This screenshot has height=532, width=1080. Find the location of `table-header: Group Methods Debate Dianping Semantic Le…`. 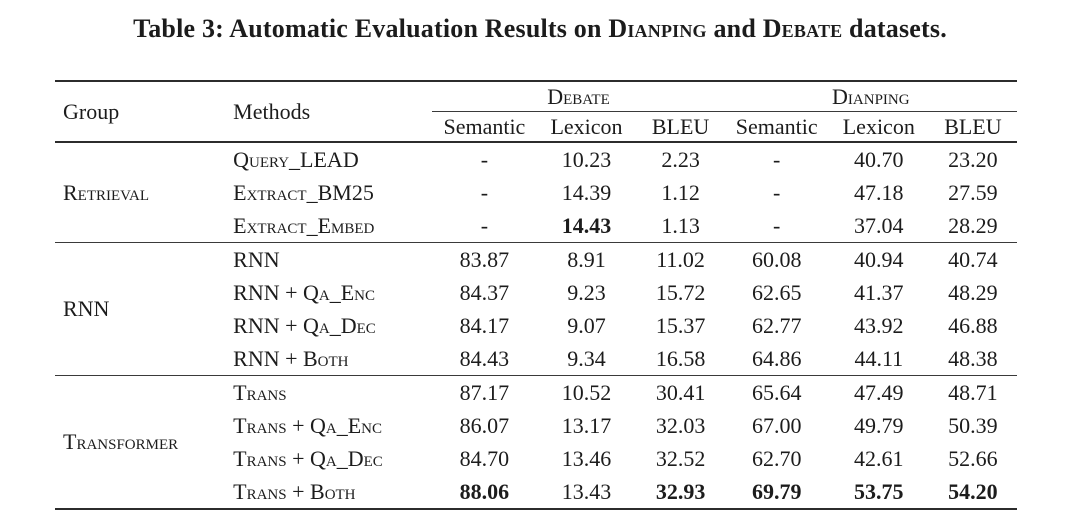

table-header: Group Methods Debate Dianping Semantic Le… is located at coordinates (536, 111).